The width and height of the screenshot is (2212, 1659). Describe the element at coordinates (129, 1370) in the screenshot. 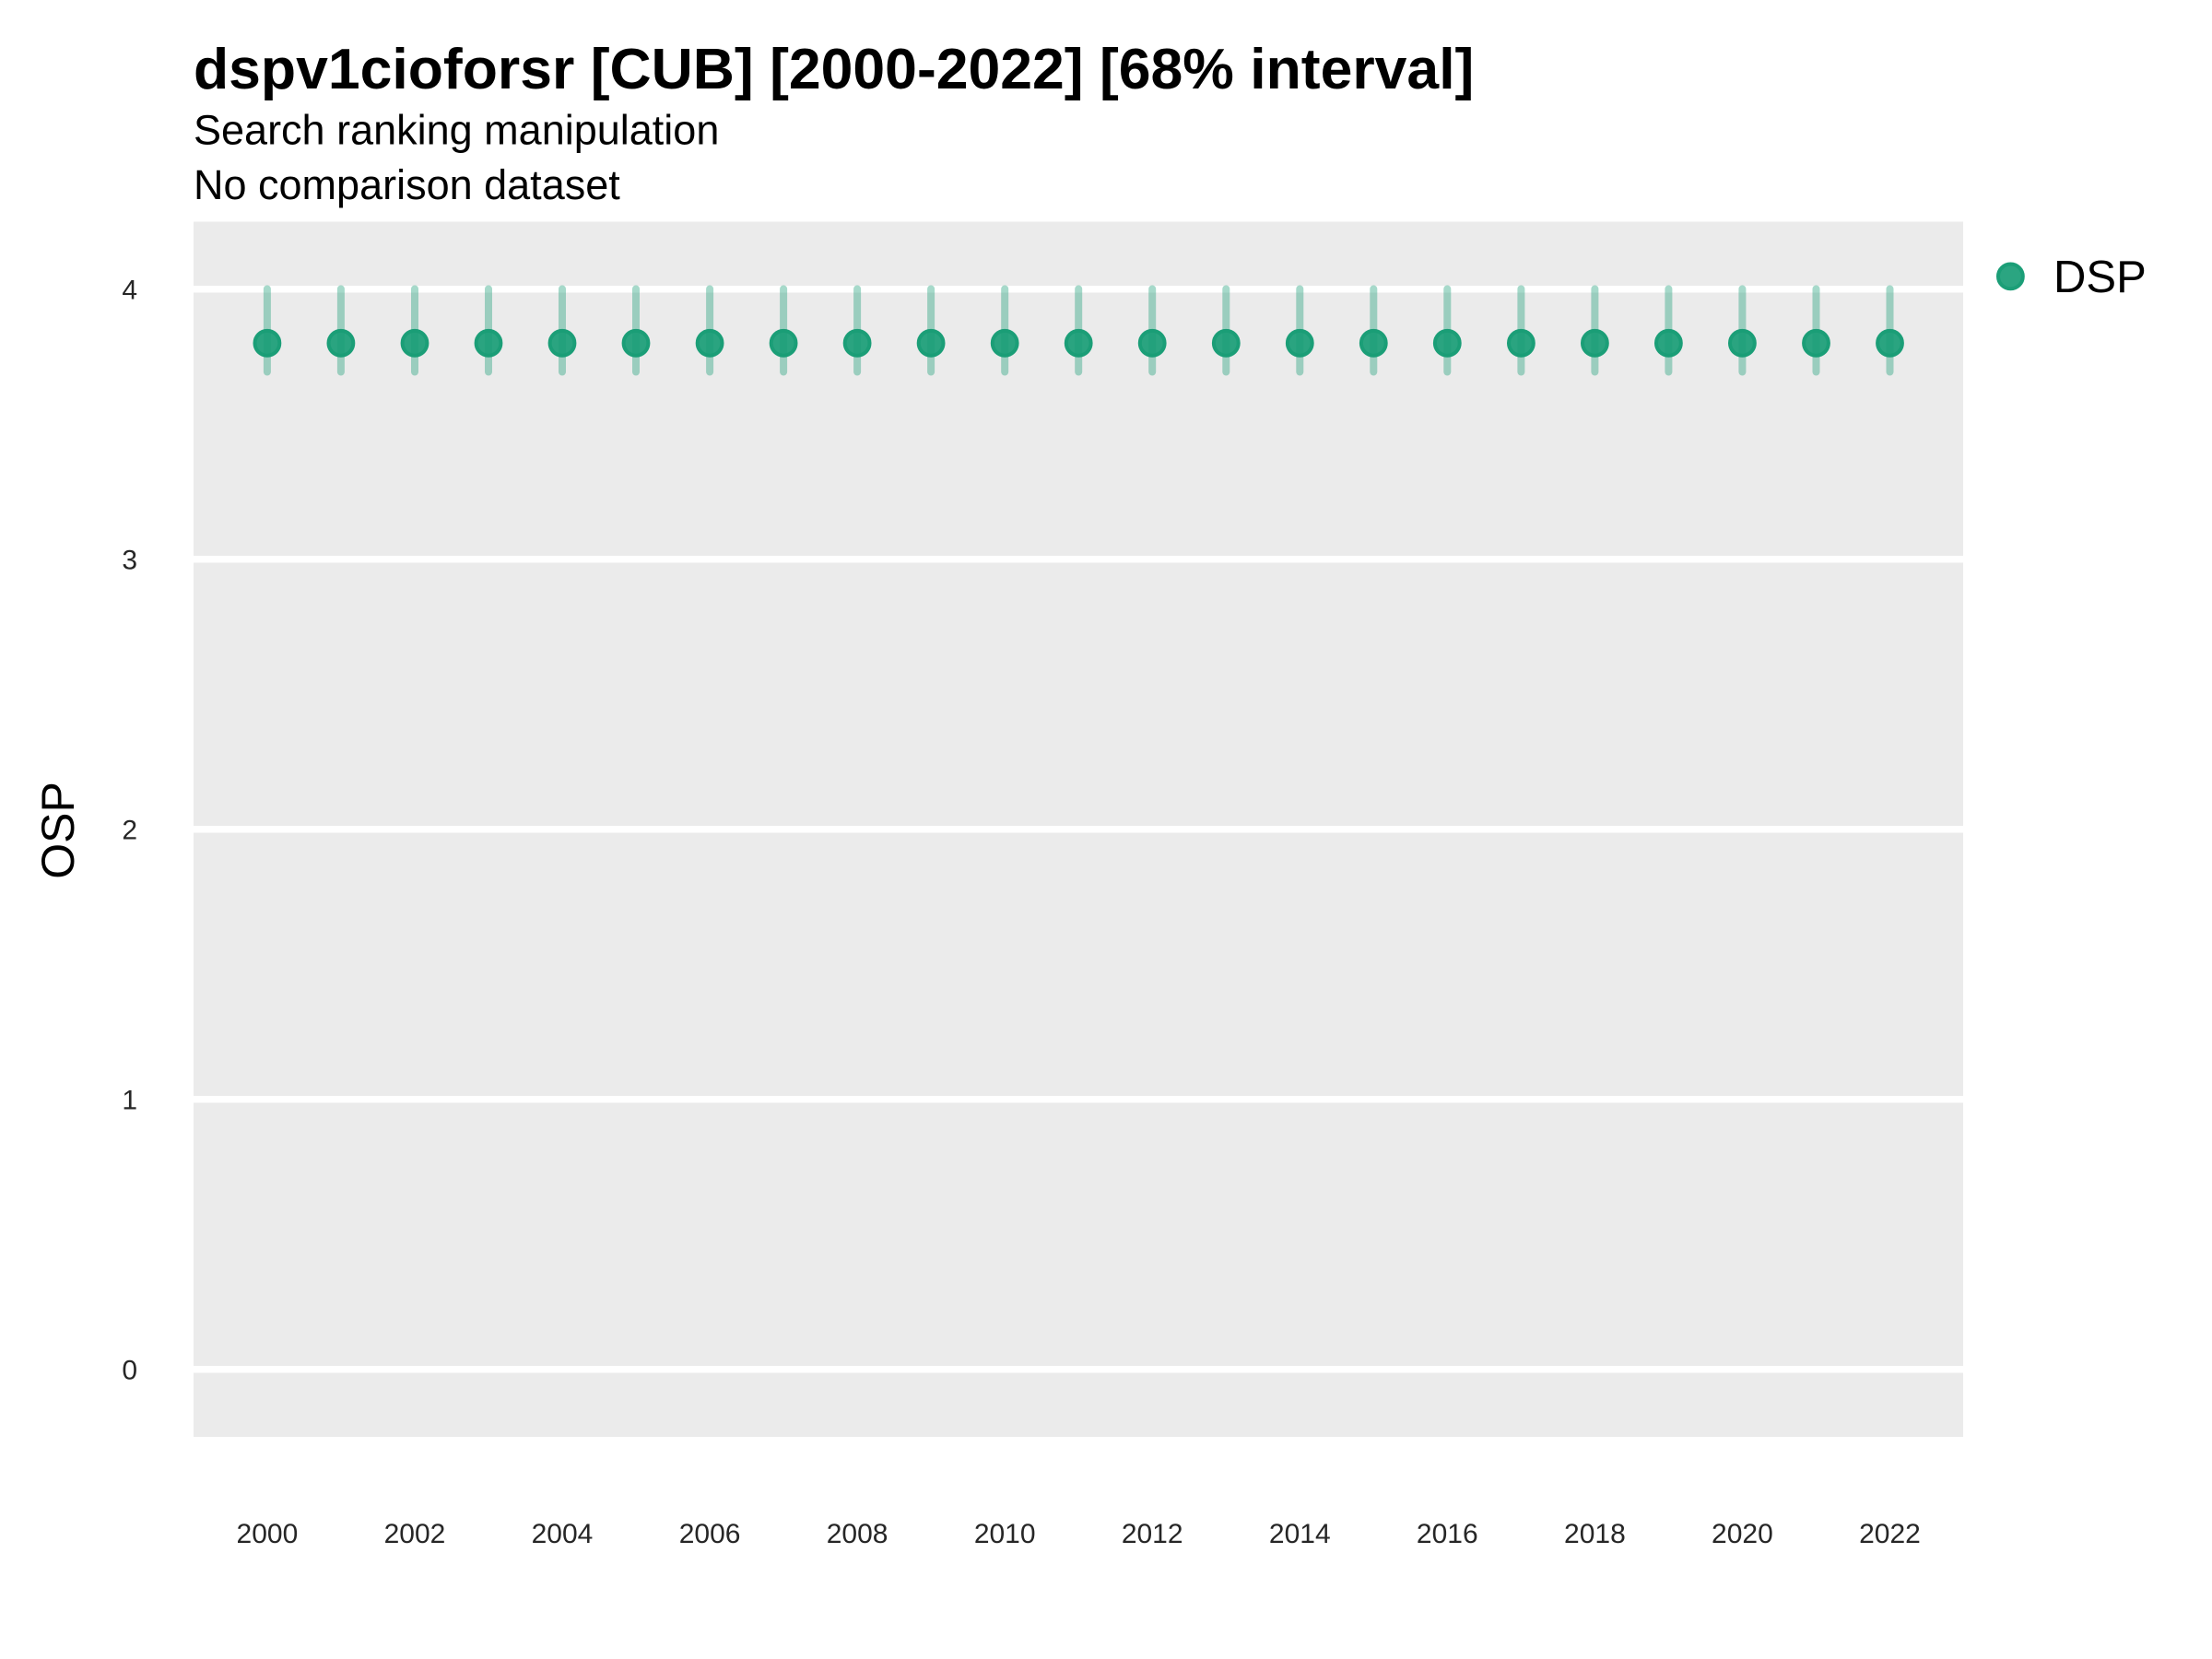

I see `svg-text: 0` at that location.